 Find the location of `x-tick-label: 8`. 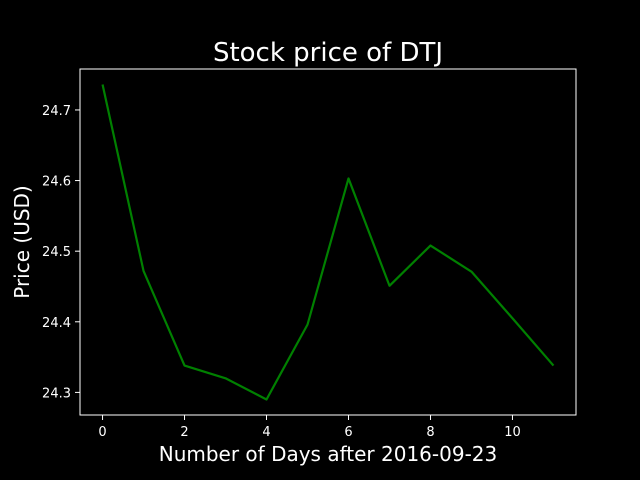

x-tick-label: 8 is located at coordinates (430, 432).